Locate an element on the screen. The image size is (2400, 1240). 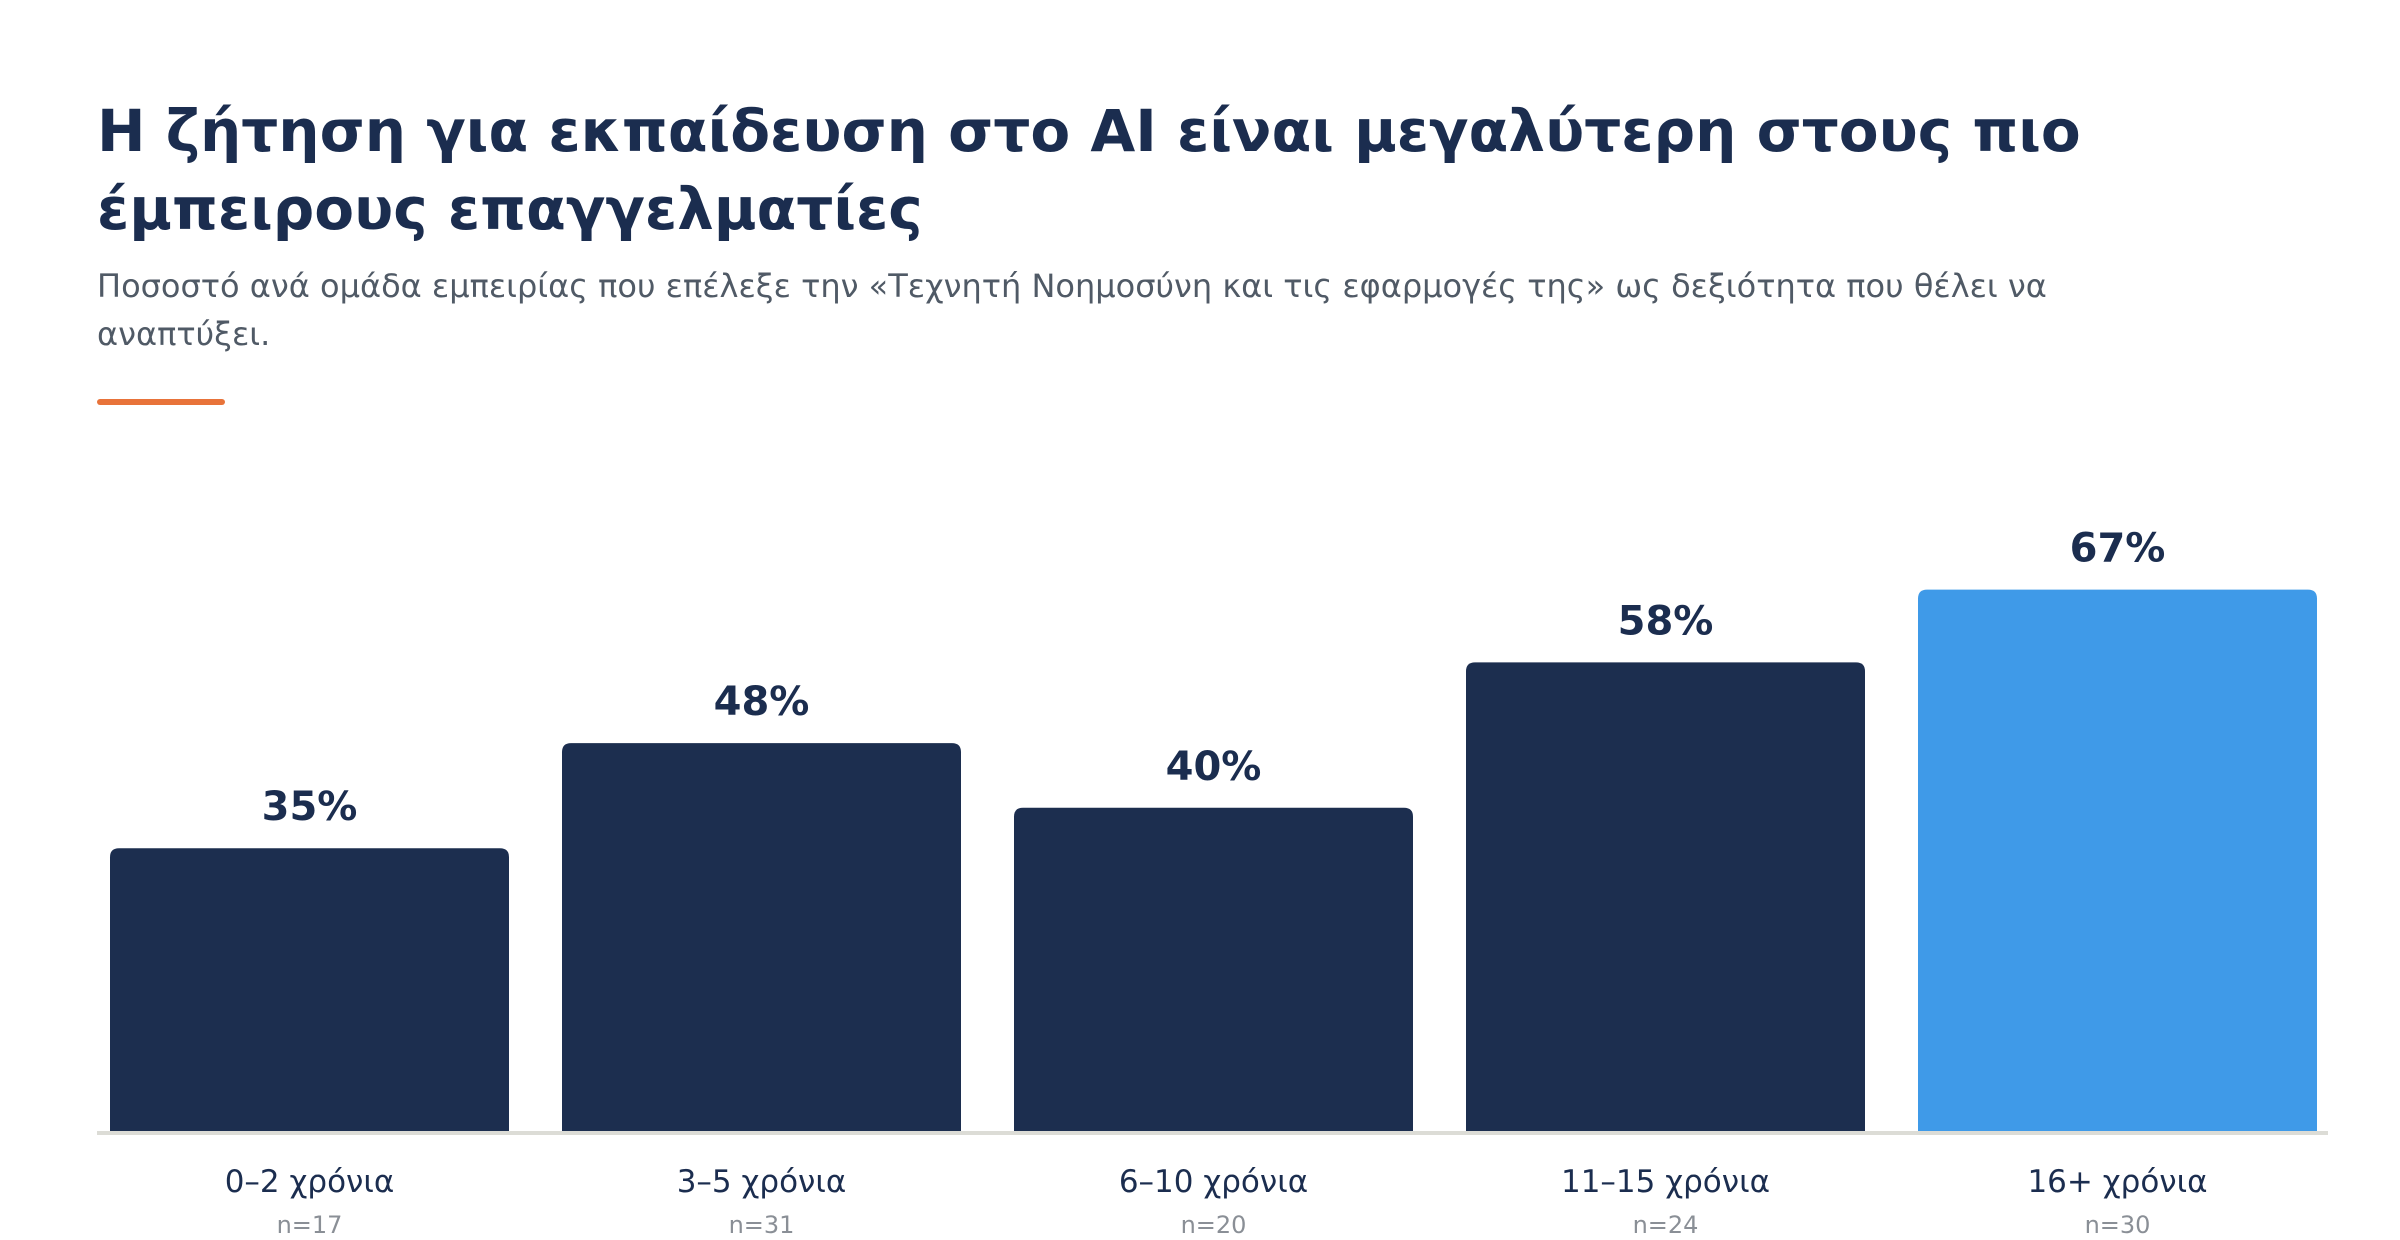
bar-value-label: 67% is located at coordinates (2118, 549).